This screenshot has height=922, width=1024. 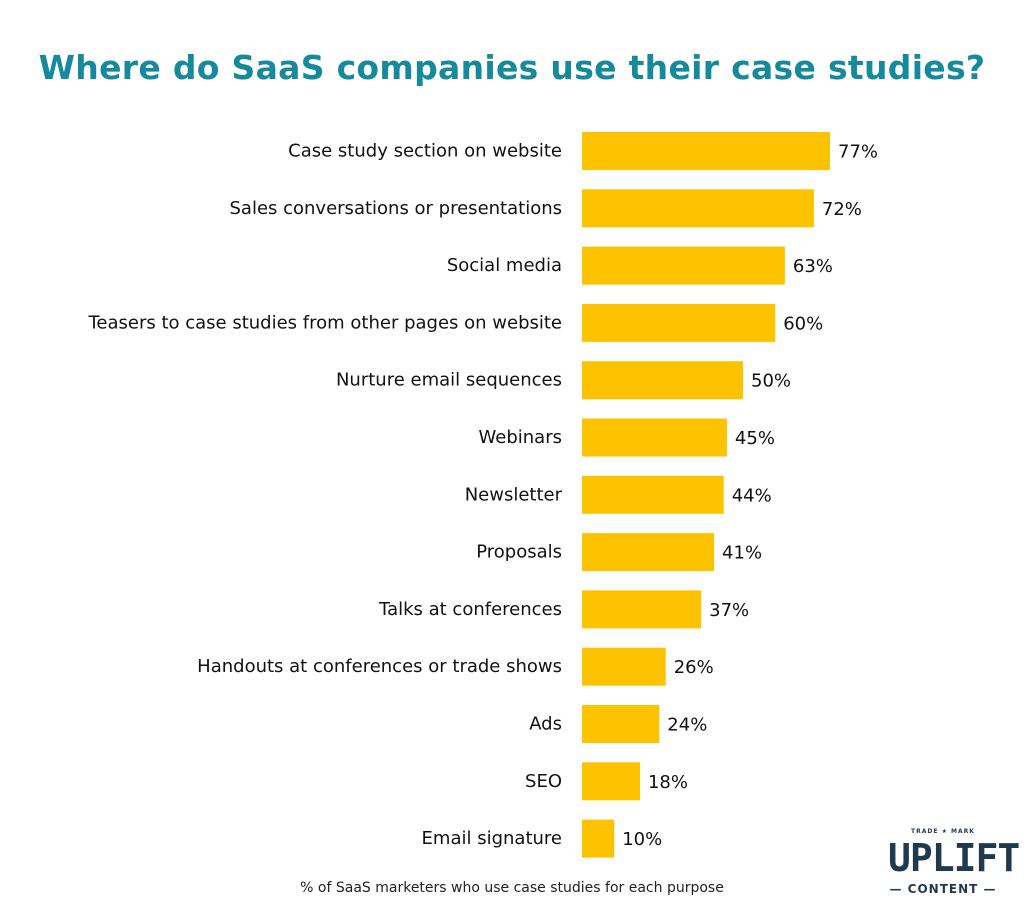 What do you see at coordinates (858, 152) in the screenshot?
I see `data-label: 77%` at bounding box center [858, 152].